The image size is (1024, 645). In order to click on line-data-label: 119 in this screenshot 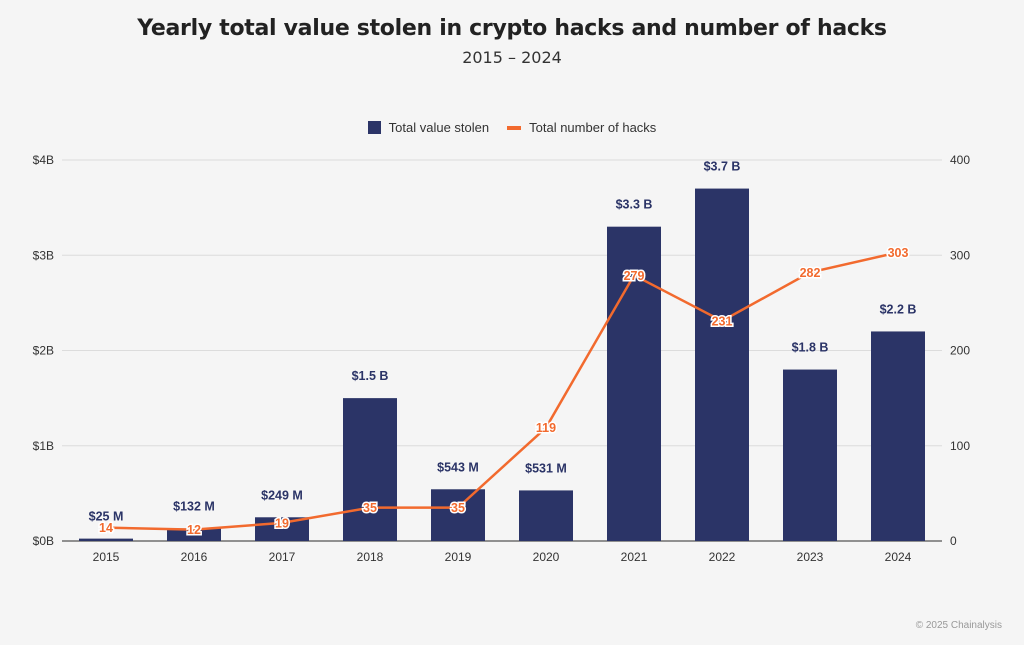, I will do `click(546, 428)`.